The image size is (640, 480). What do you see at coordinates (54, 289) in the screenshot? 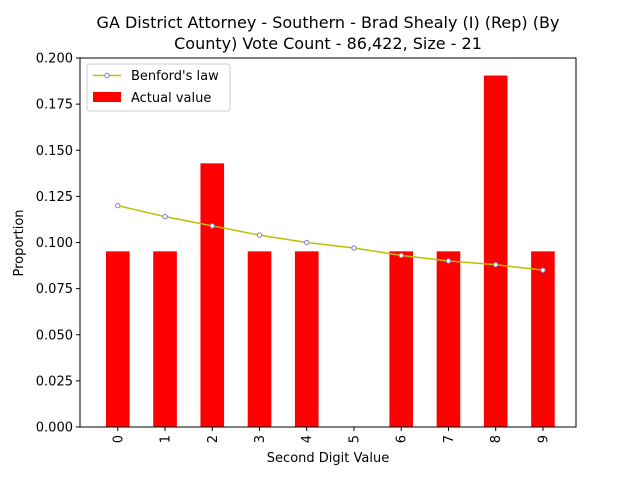
I see `y-tick-label-3: 0.075` at bounding box center [54, 289].